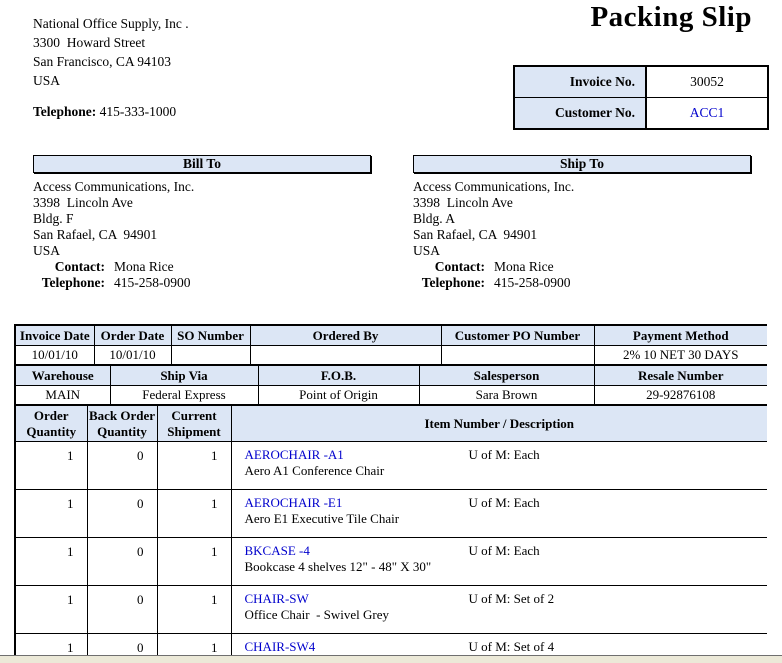 Image resolution: width=782 pixels, height=663 pixels. What do you see at coordinates (53, 218) in the screenshot?
I see `bill-to-building: Bldg. F` at bounding box center [53, 218].